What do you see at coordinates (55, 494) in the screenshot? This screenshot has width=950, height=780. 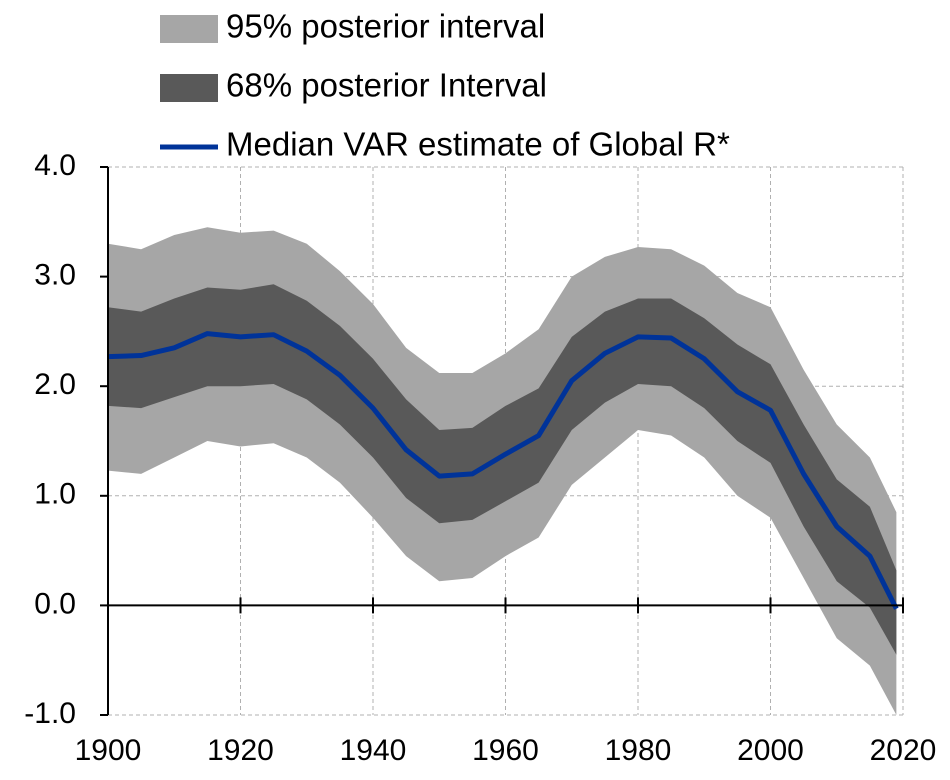 I see `y-tick-label: 1.0` at bounding box center [55, 494].